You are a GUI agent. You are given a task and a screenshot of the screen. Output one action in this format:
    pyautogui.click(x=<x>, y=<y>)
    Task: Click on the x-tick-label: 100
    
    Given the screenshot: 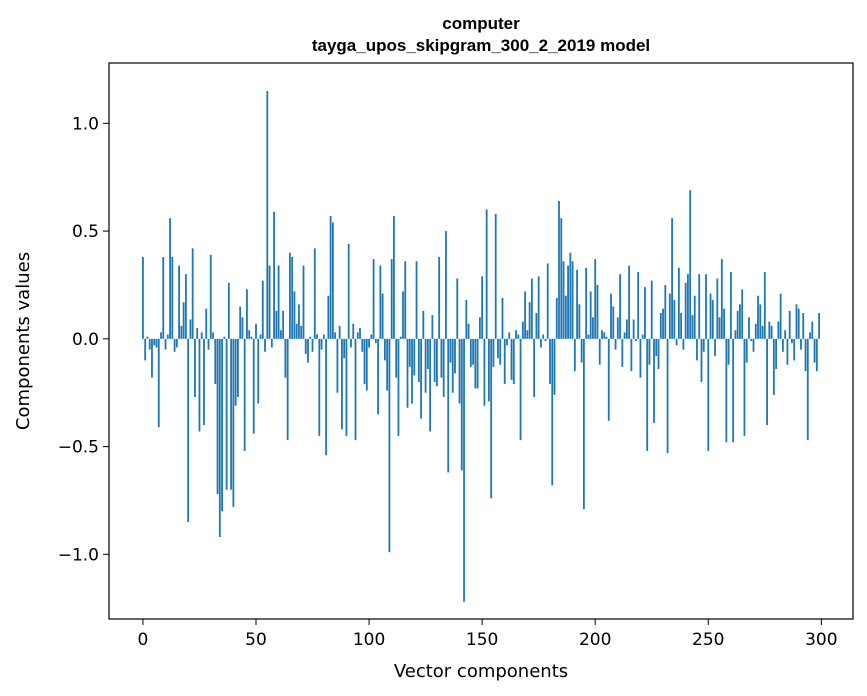 What is the action you would take?
    pyautogui.click(x=369, y=640)
    